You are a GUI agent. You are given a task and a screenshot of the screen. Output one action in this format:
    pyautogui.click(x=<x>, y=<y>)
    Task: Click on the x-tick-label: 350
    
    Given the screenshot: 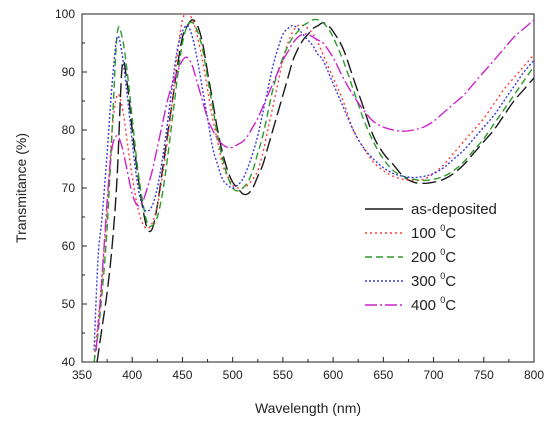 What is the action you would take?
    pyautogui.click(x=82, y=375)
    